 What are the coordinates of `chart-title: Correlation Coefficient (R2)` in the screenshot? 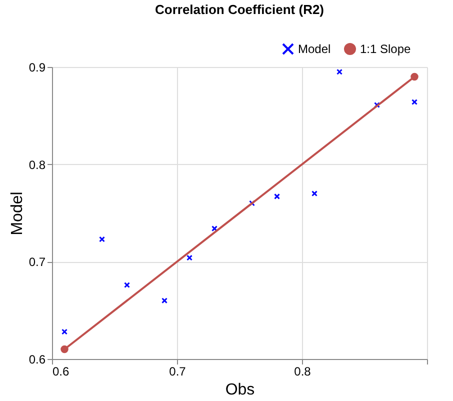 It's located at (239, 9).